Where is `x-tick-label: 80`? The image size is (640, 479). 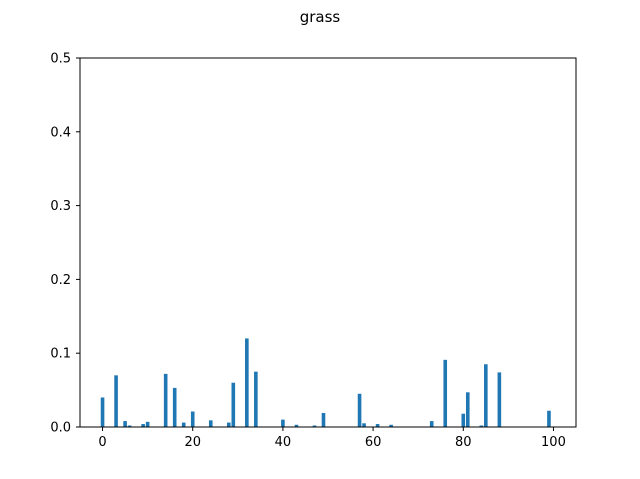
x-tick-label: 80 is located at coordinates (463, 442).